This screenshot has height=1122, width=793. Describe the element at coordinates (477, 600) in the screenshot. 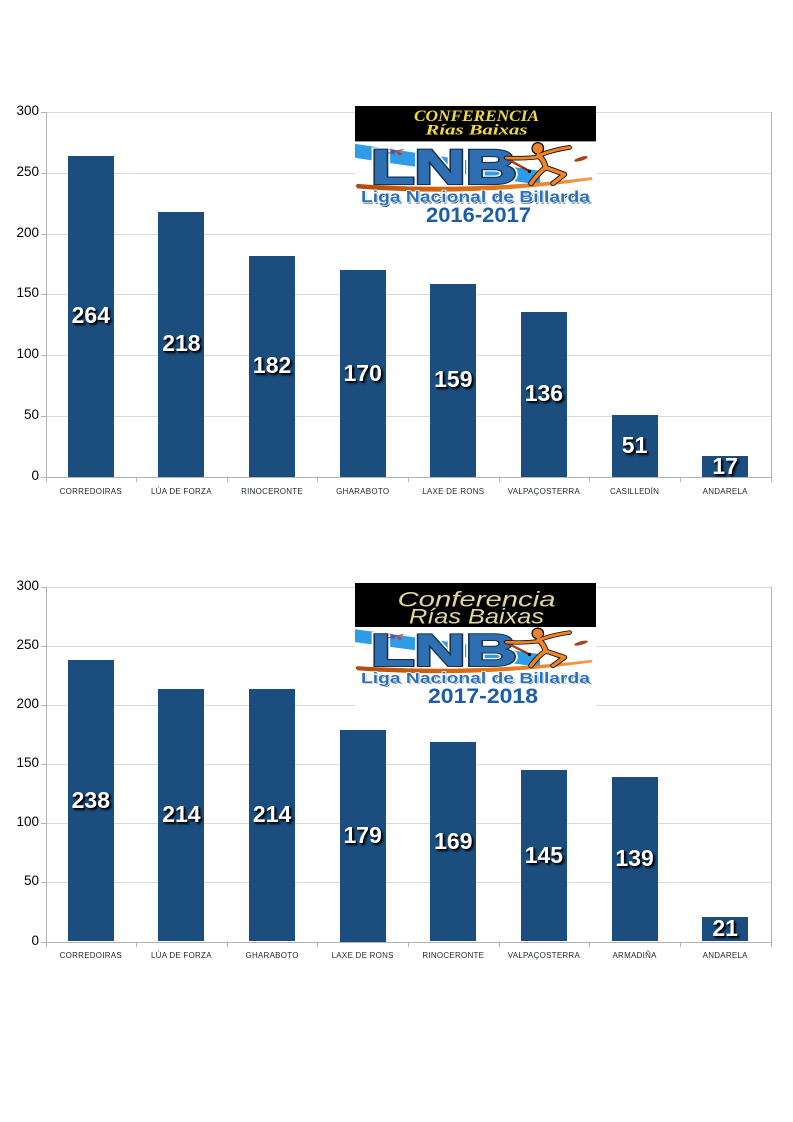

I see `svg-text: Conferencia` at that location.